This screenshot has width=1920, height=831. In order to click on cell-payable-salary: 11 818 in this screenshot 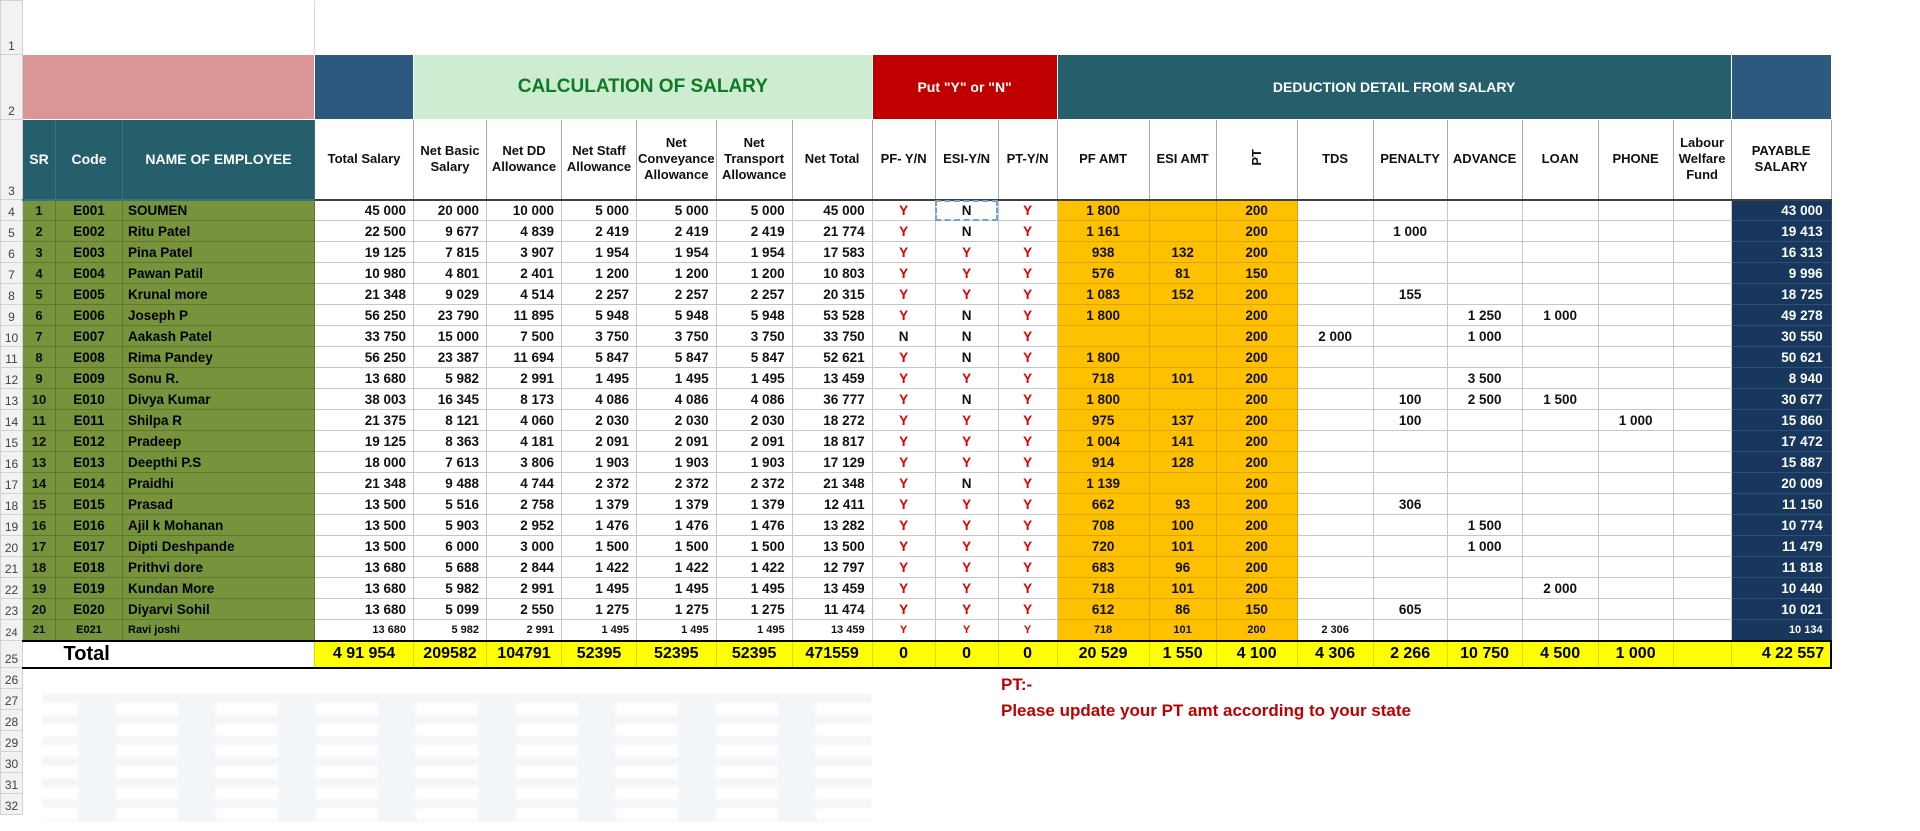, I will do `click(1781, 567)`.